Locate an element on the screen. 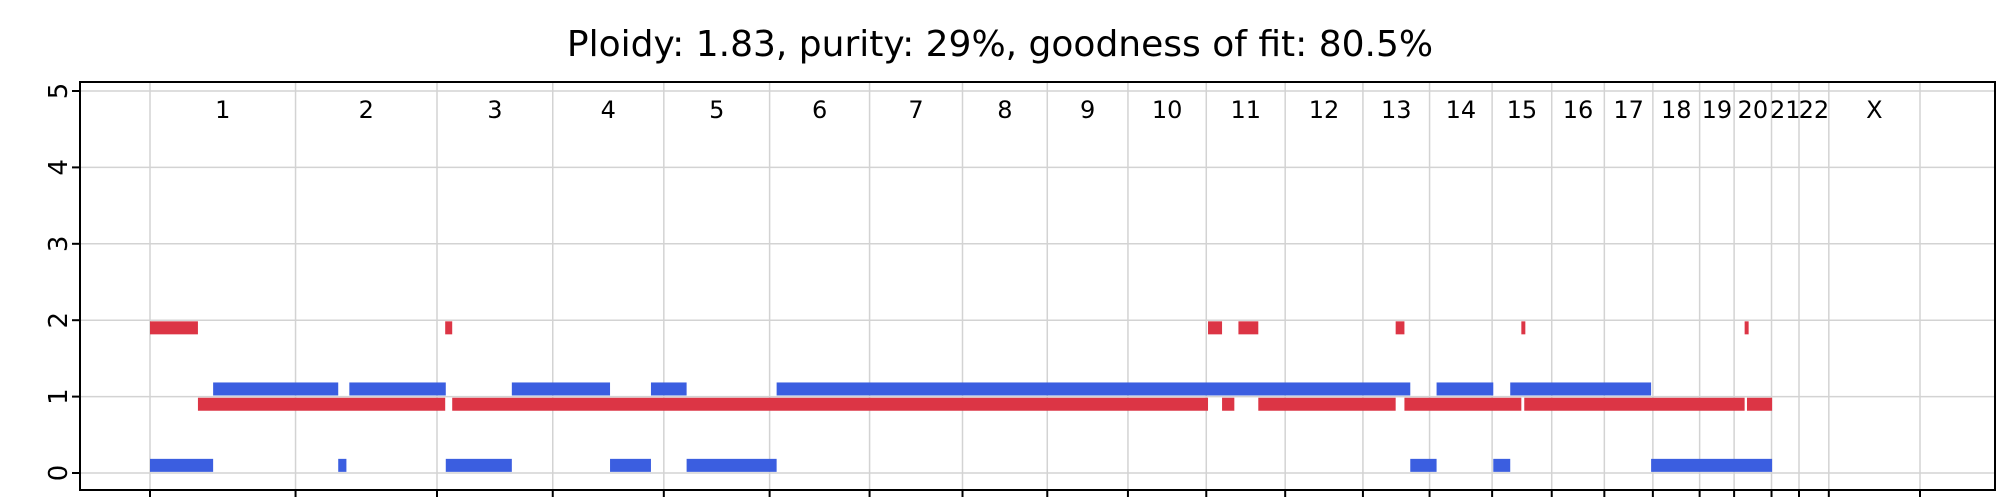 The height and width of the screenshot is (500, 2000). chromosome-label: 14 is located at coordinates (1461, 110).